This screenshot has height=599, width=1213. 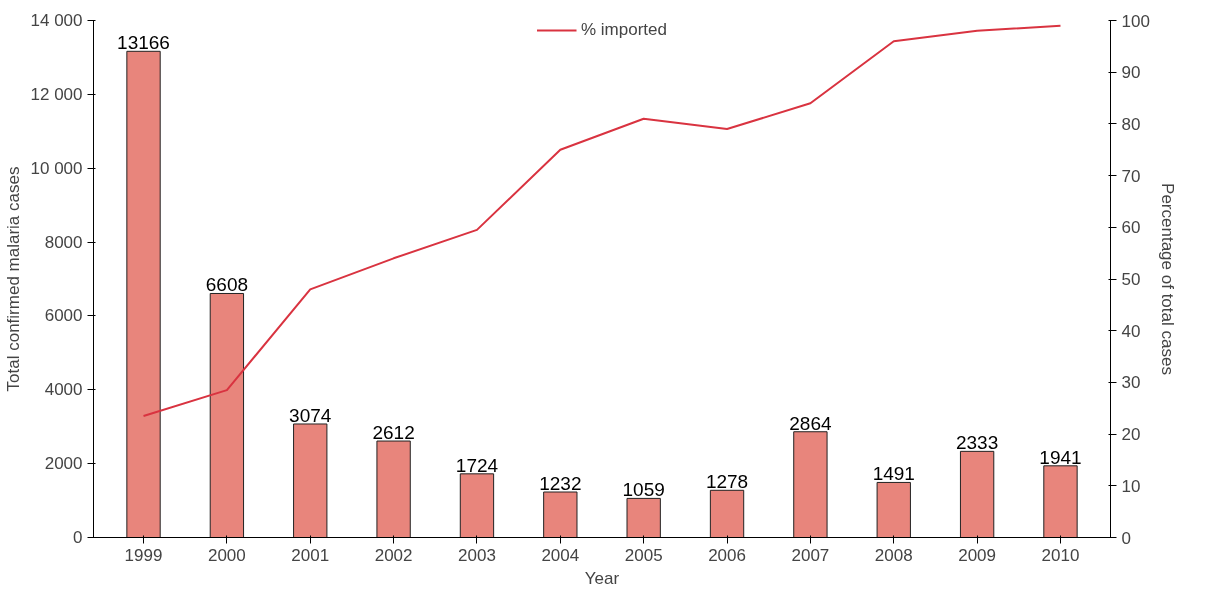 What do you see at coordinates (78, 537) in the screenshot?
I see `y-tick-label: 0` at bounding box center [78, 537].